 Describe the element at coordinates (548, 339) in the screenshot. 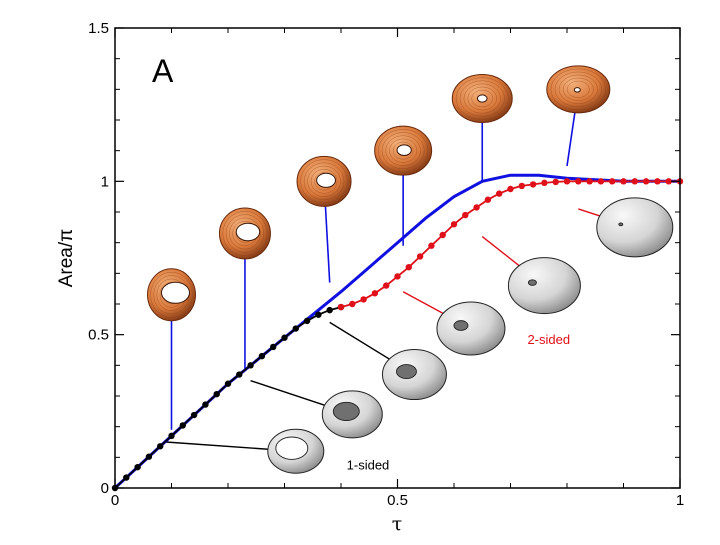

I see `annotation-label: 2-sided` at that location.